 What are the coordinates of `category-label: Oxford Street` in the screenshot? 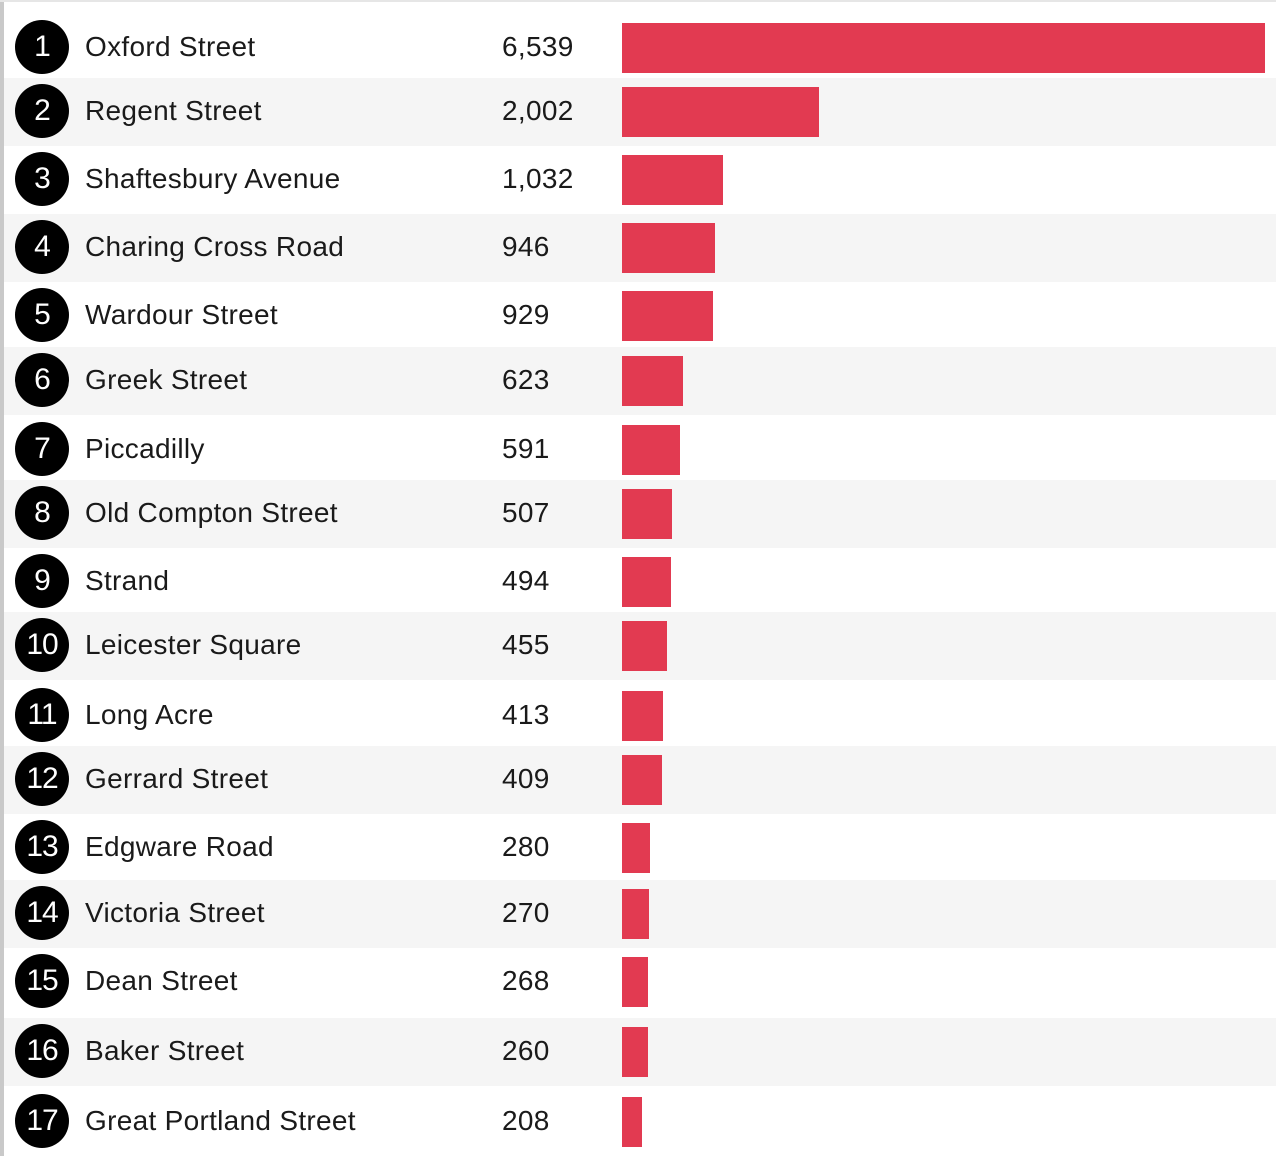 It's located at (170, 46).